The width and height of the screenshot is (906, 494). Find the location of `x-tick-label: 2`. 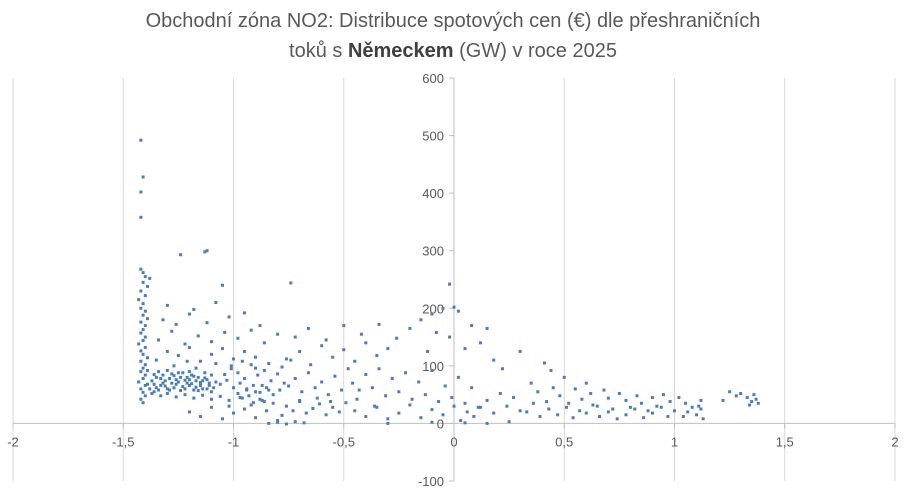

x-tick-label: 2 is located at coordinates (894, 441).